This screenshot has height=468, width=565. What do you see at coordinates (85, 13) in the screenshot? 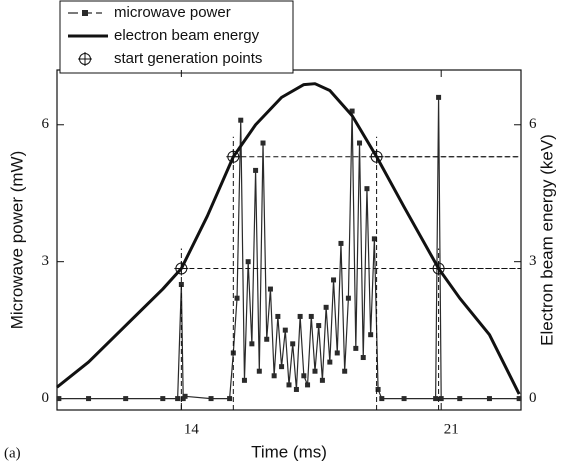
I see `legend-icon` at bounding box center [85, 13].